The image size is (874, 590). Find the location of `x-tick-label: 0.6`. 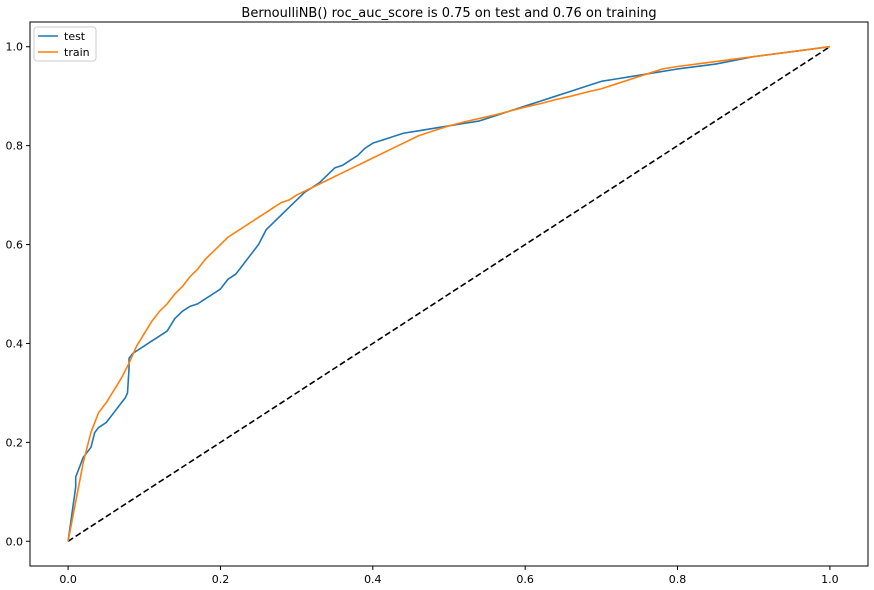

x-tick-label: 0.6 is located at coordinates (525, 579).